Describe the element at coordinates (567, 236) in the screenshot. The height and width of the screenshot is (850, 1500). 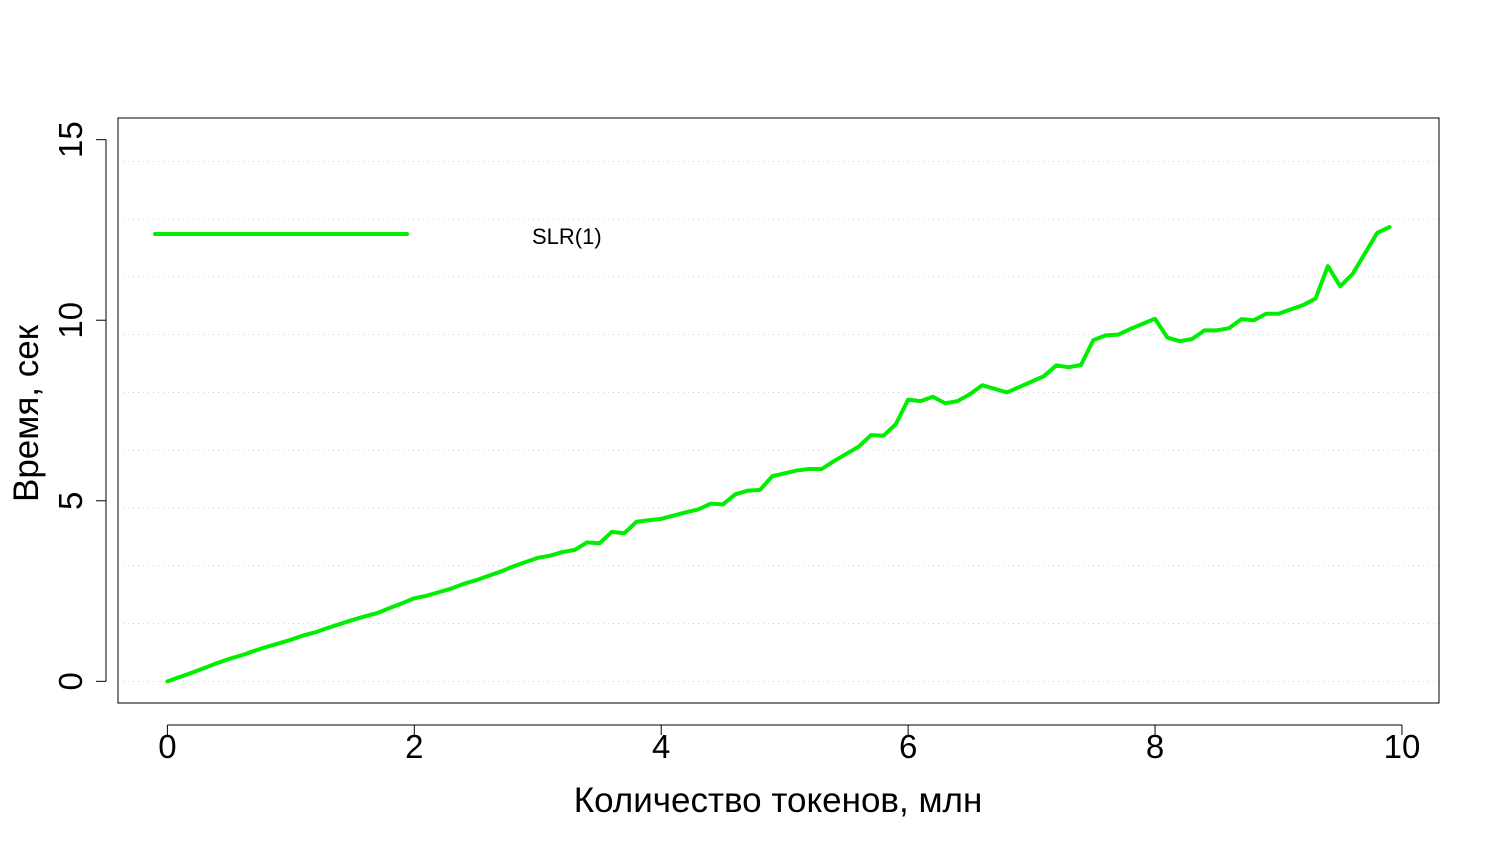
I see `legend-label-slr1: SLR(1)` at that location.